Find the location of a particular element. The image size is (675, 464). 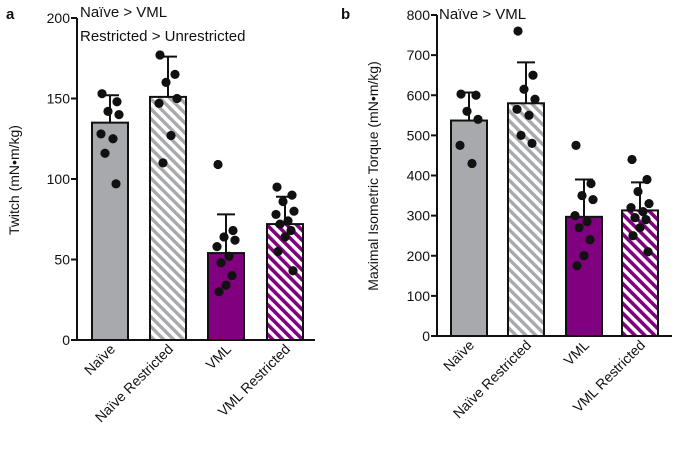

y-tick-label: 400 is located at coordinates (419, 176).